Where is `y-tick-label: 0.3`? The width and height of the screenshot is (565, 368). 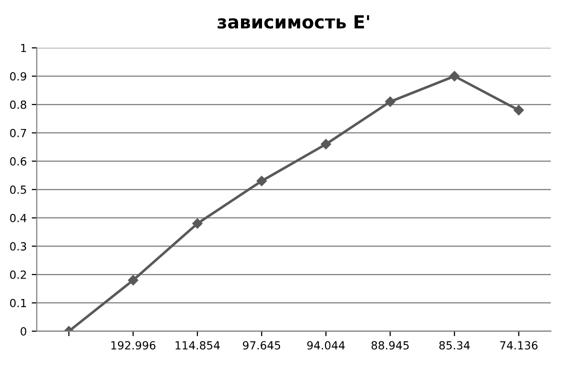 y-tick-label: 0.3 is located at coordinates (18, 246).